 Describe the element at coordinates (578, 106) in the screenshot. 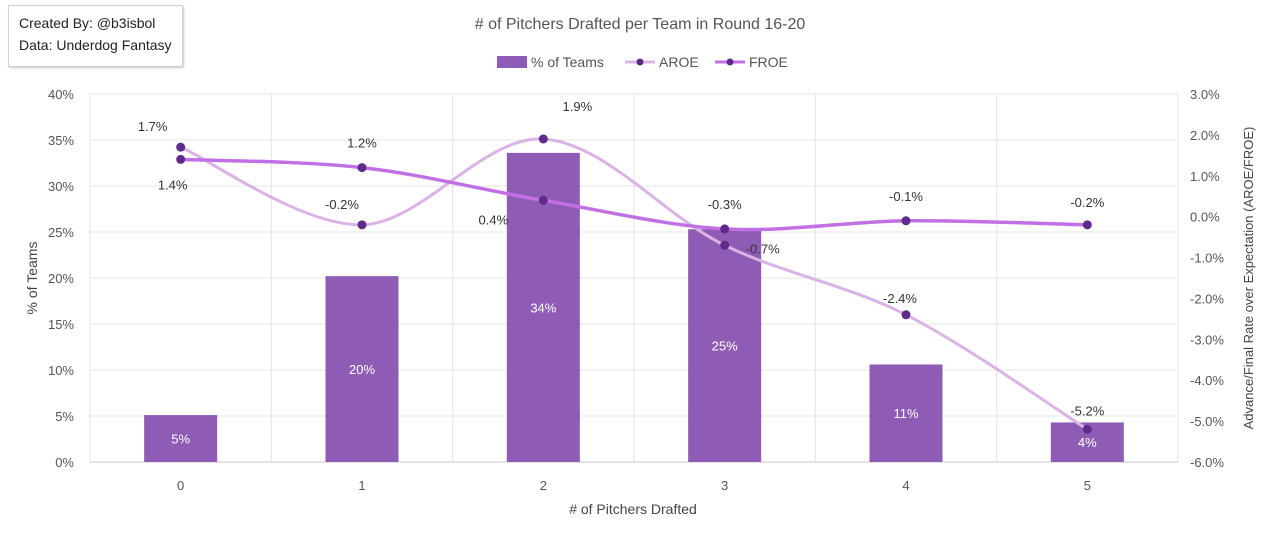

I see `aroe-data-label: 1.9%` at that location.